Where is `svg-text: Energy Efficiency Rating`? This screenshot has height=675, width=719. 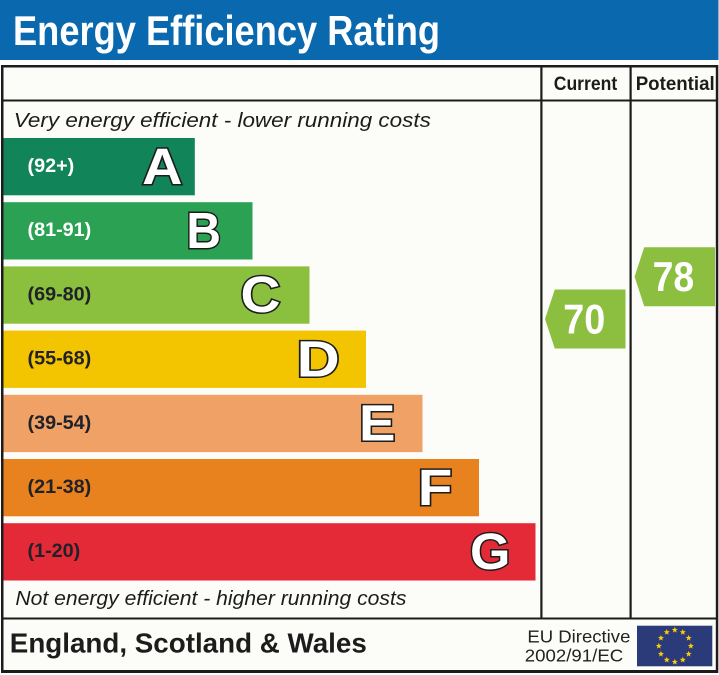 svg-text: Energy Efficiency Rating is located at coordinates (226, 30).